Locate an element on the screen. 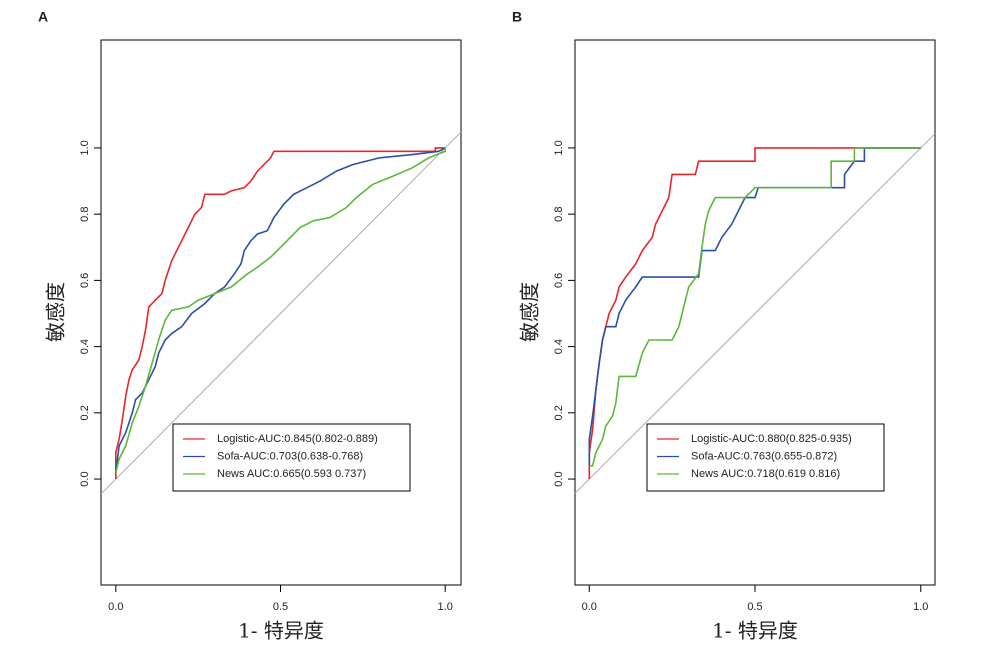 This screenshot has height=664, width=990. panel-label: A is located at coordinates (43, 17).